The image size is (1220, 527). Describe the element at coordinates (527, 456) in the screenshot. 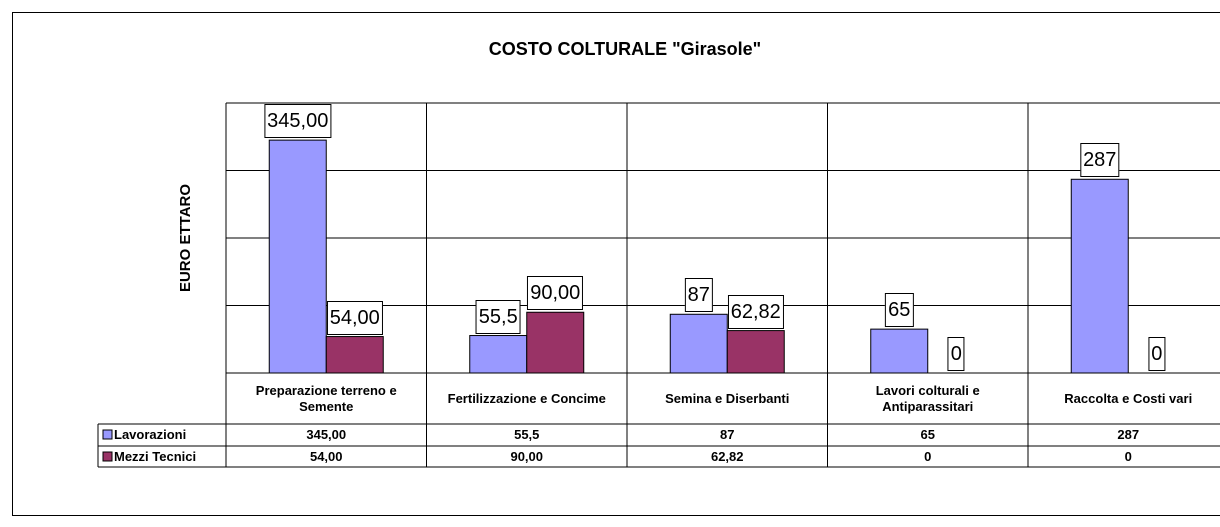

I see `table-cell: 90,00` at that location.